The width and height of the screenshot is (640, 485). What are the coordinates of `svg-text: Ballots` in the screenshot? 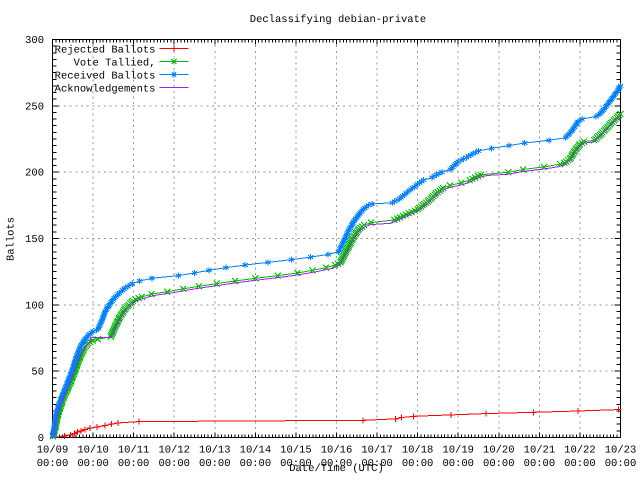 It's located at (12, 239).